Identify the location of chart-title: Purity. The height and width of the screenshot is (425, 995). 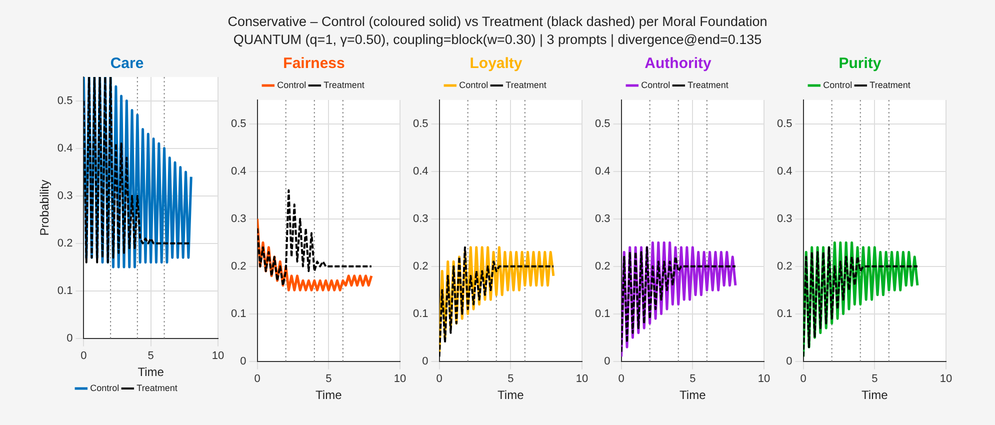
(860, 63).